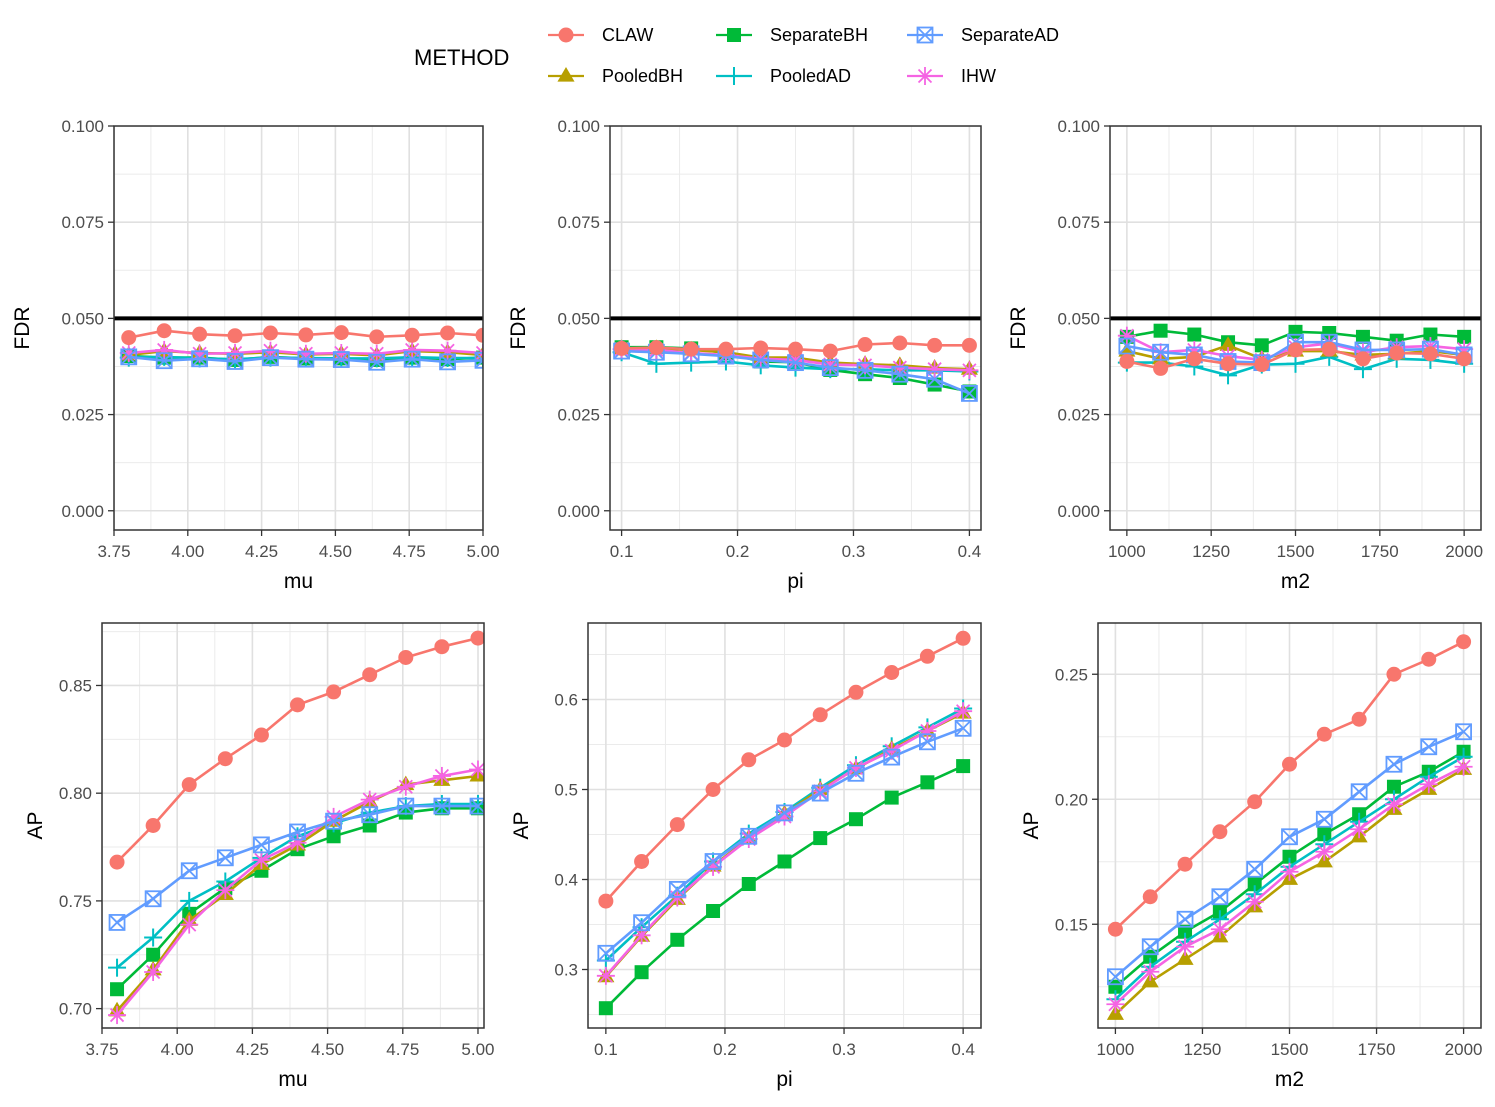 This screenshot has width=1495, height=1107. Describe the element at coordinates (1296, 551) in the screenshot. I see `x-tick-label: 1500` at that location.